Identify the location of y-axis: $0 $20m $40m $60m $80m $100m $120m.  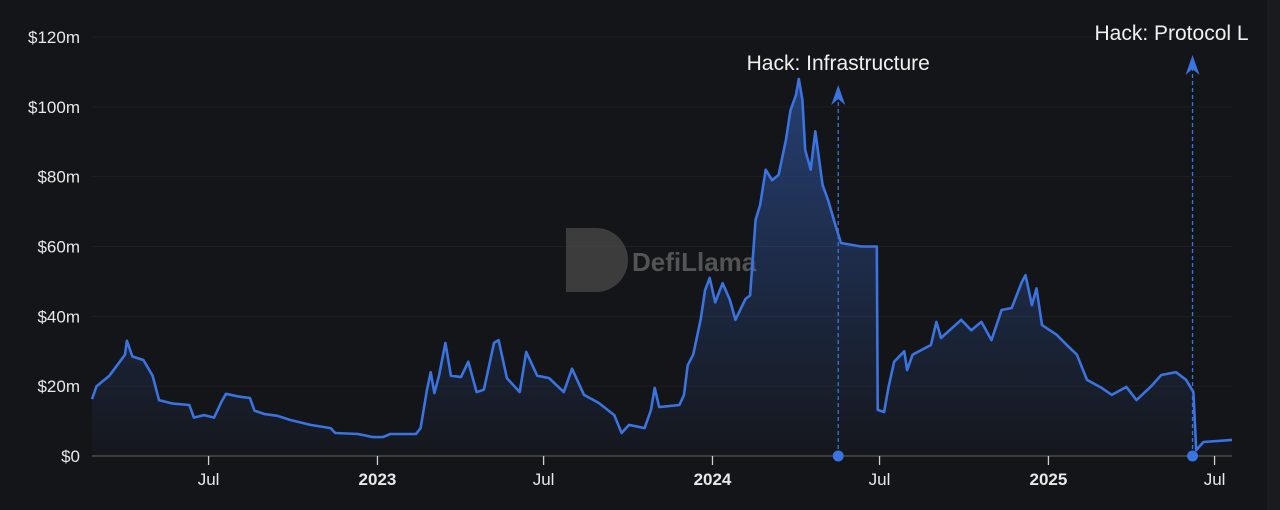
(54, 247).